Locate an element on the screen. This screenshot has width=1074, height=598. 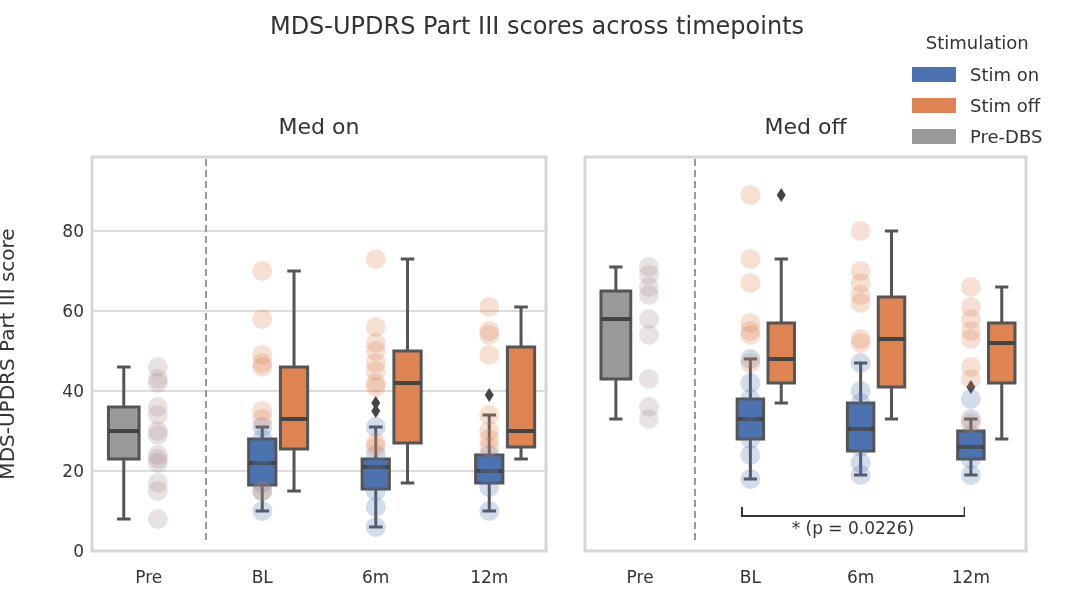
legend-label: Pre-DBS is located at coordinates (1006, 136).